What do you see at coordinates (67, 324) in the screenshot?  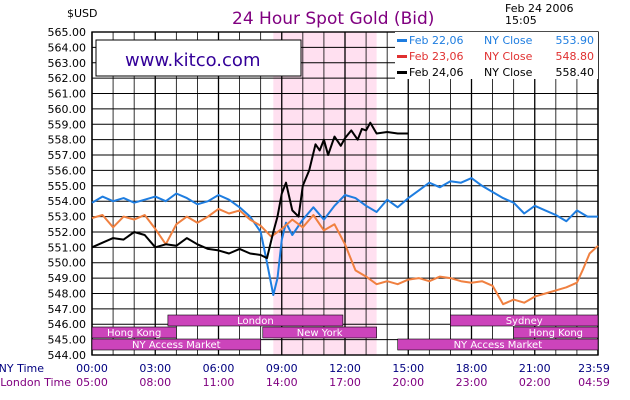 I see `y-tick-label: 546.00` at bounding box center [67, 324].